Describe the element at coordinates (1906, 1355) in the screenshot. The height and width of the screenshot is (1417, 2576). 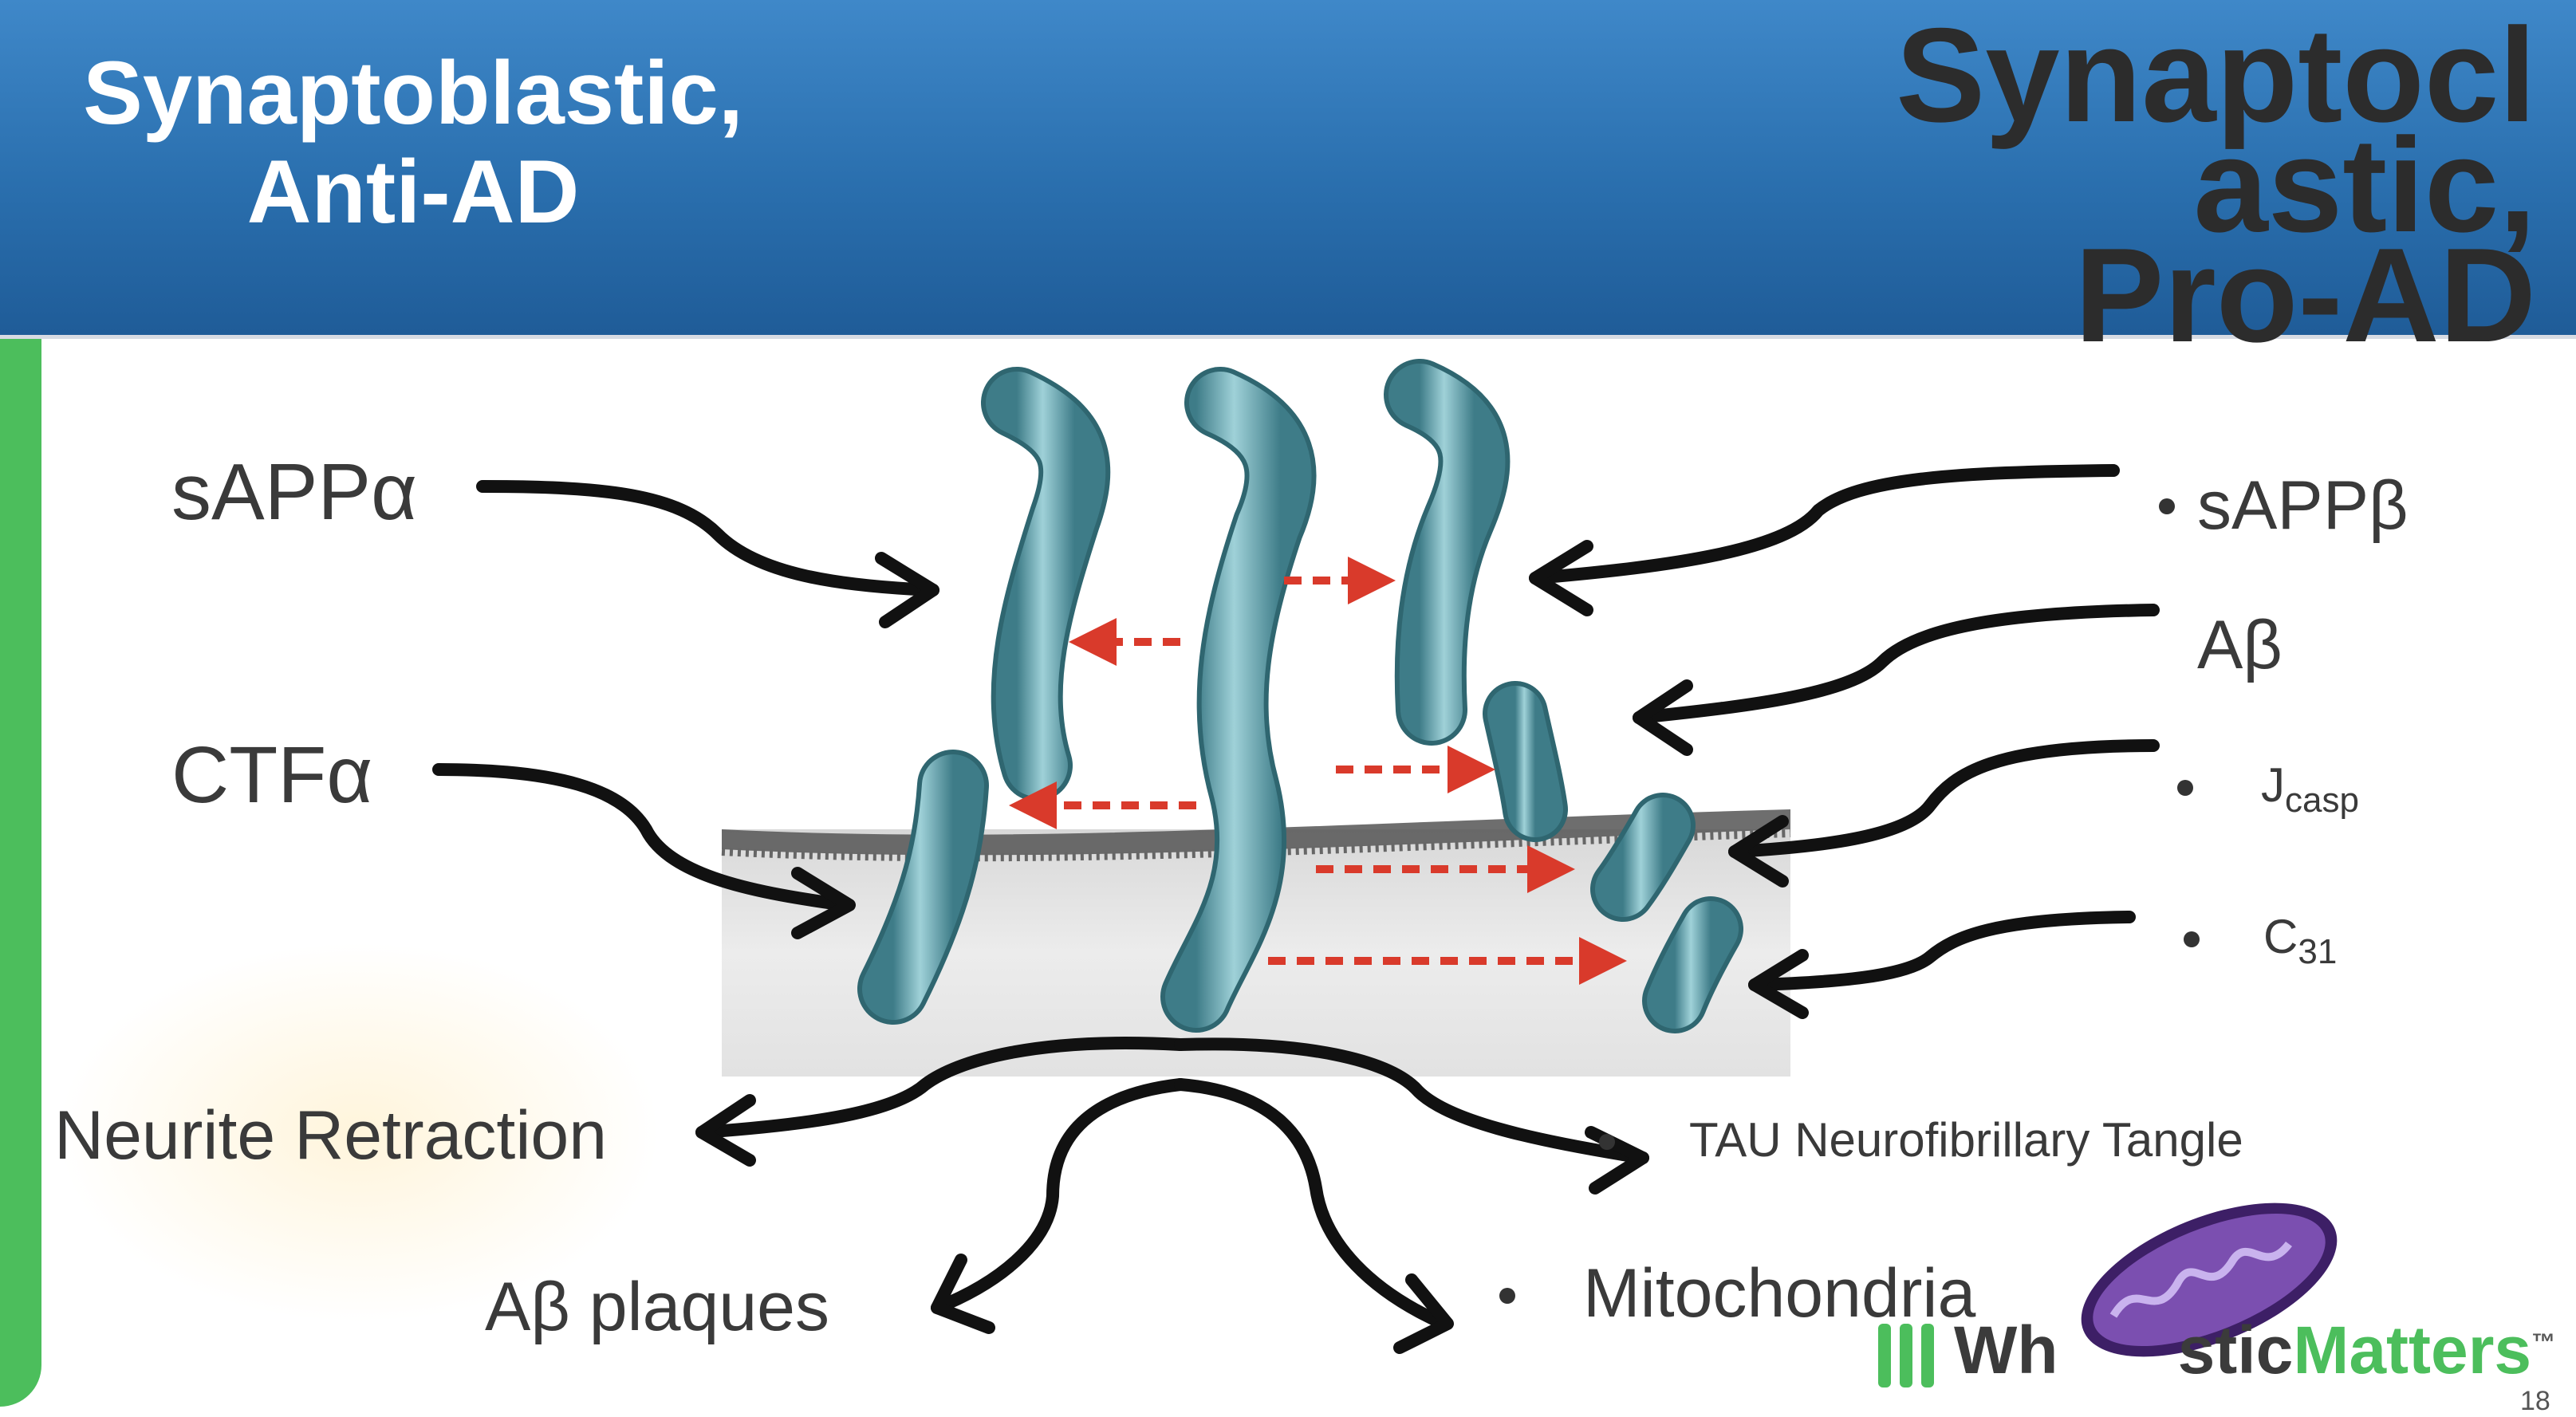
I see `wholistic-matters-logo-mark` at that location.